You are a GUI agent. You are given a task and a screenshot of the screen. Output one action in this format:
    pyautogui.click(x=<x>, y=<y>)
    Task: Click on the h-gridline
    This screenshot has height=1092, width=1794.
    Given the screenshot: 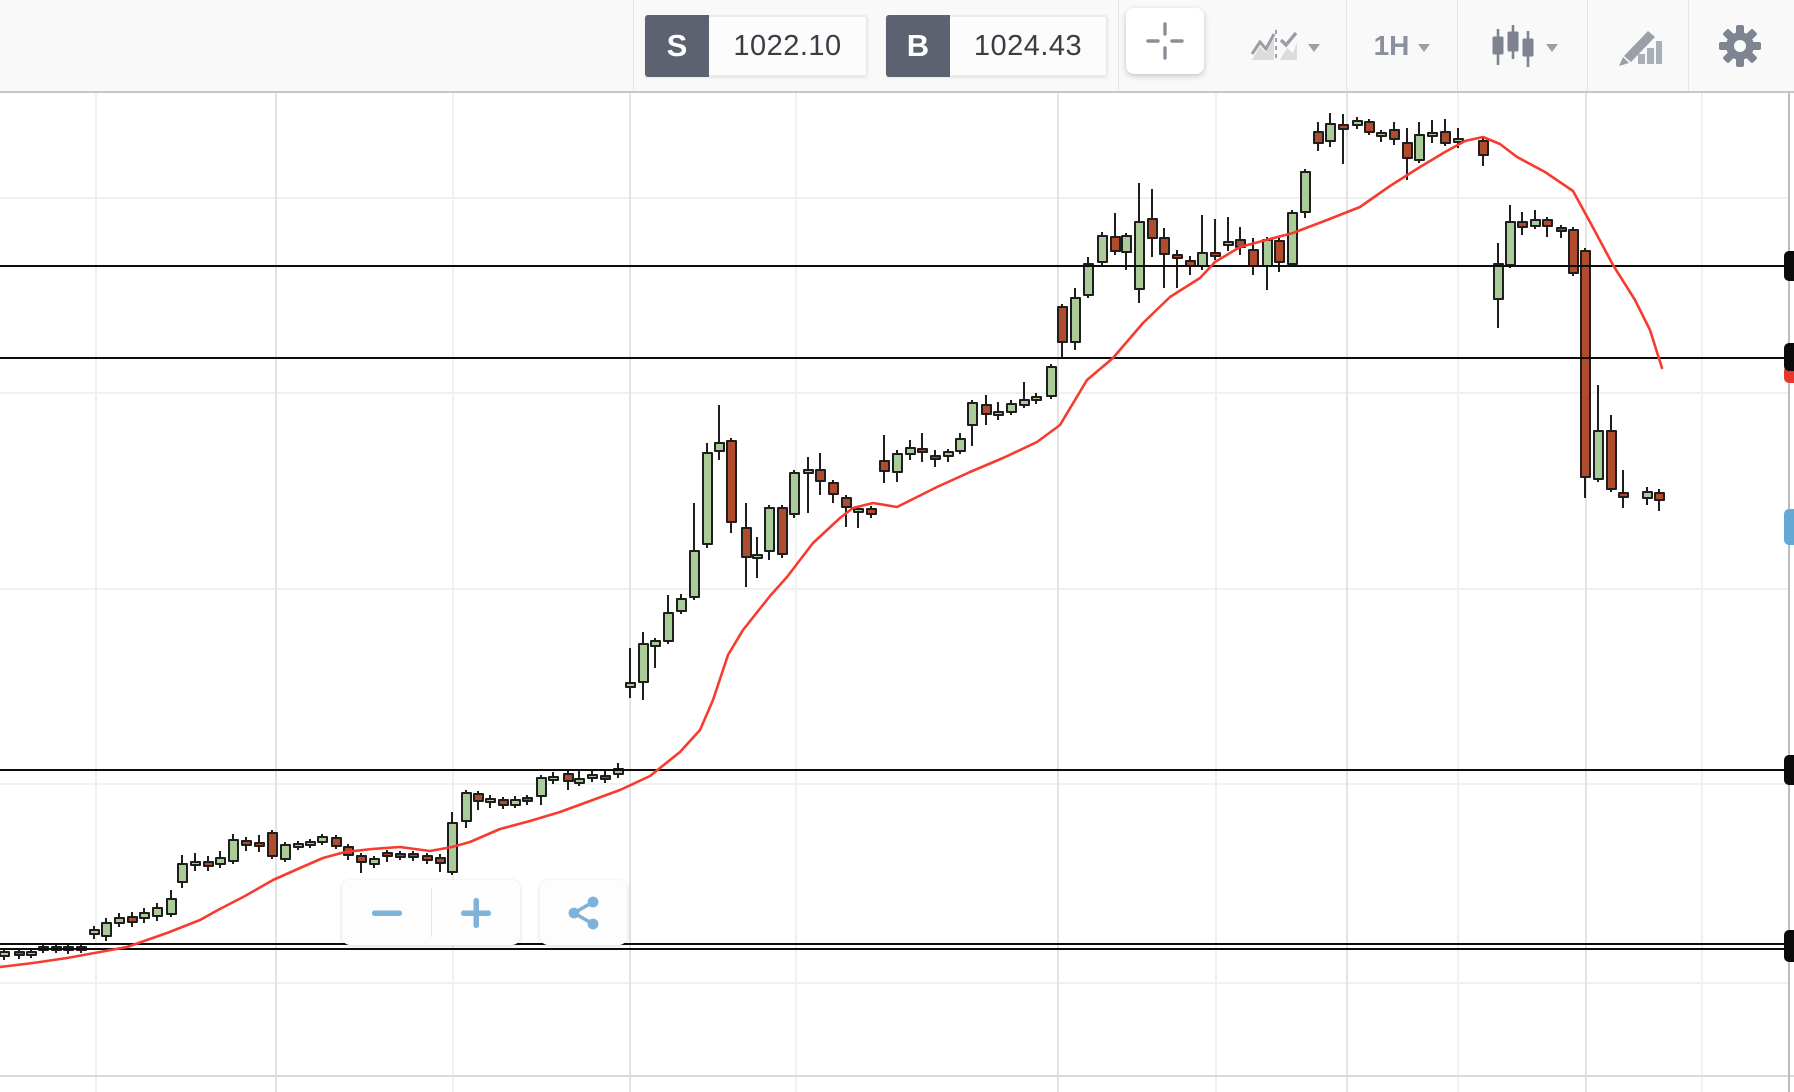 What is the action you would take?
    pyautogui.click(x=894, y=983)
    